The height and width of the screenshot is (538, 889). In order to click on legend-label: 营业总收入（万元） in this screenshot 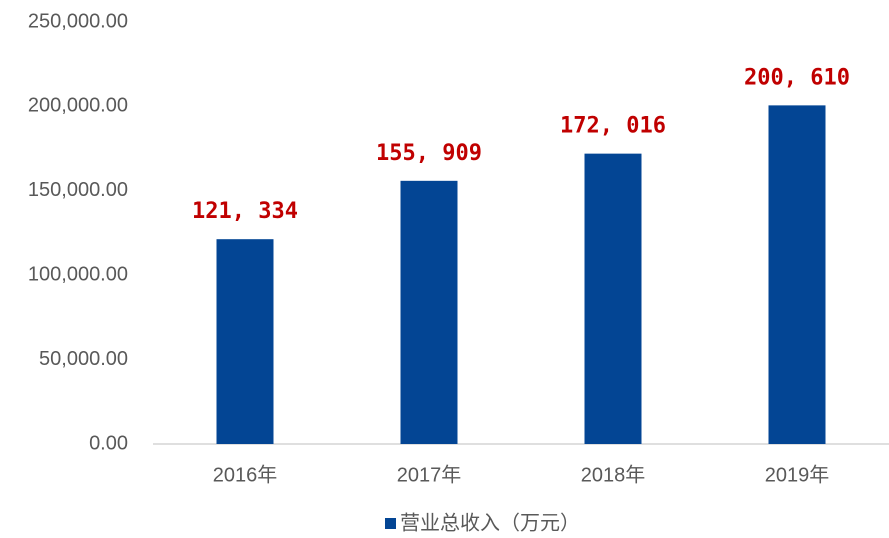, I will do `click(490, 522)`.